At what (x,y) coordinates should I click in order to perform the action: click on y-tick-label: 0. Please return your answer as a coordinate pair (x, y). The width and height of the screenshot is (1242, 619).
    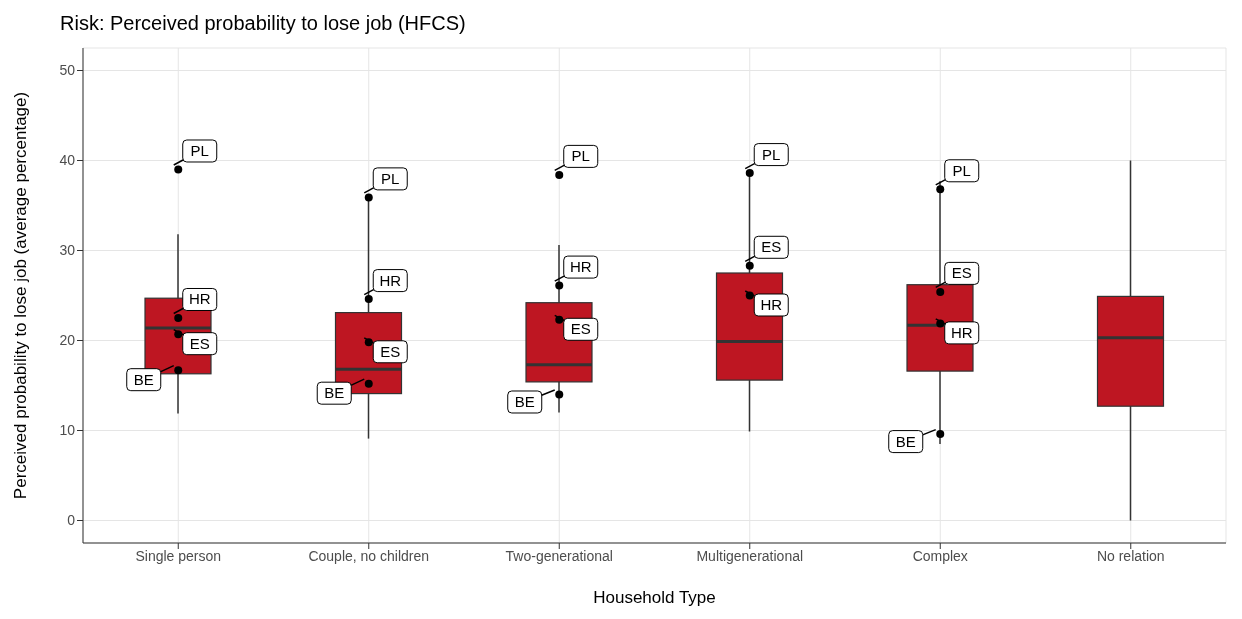
    Looking at the image, I should click on (71, 520).